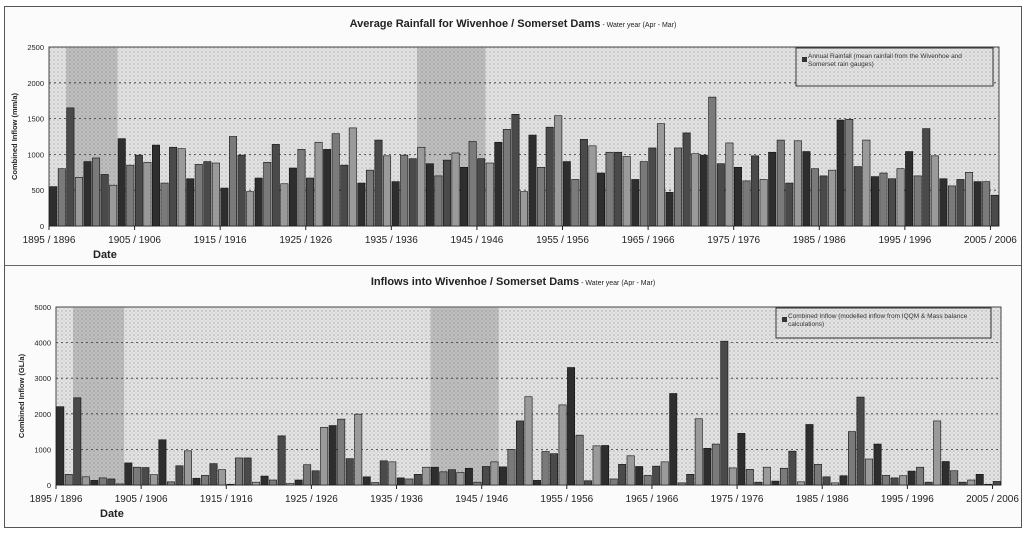 This screenshot has width=1024, height=533. I want to click on bar-1994, so click(903, 480).